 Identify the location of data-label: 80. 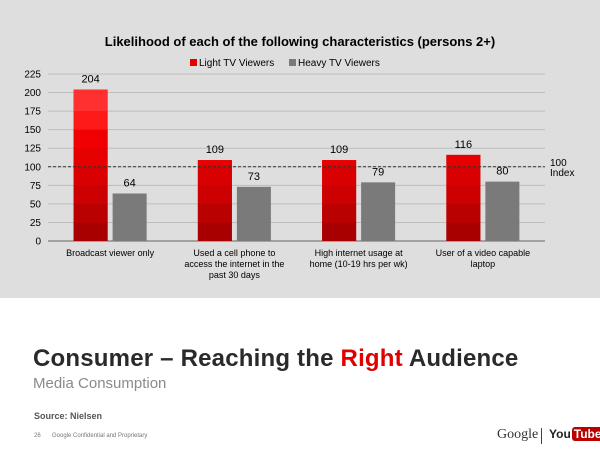
(502, 172).